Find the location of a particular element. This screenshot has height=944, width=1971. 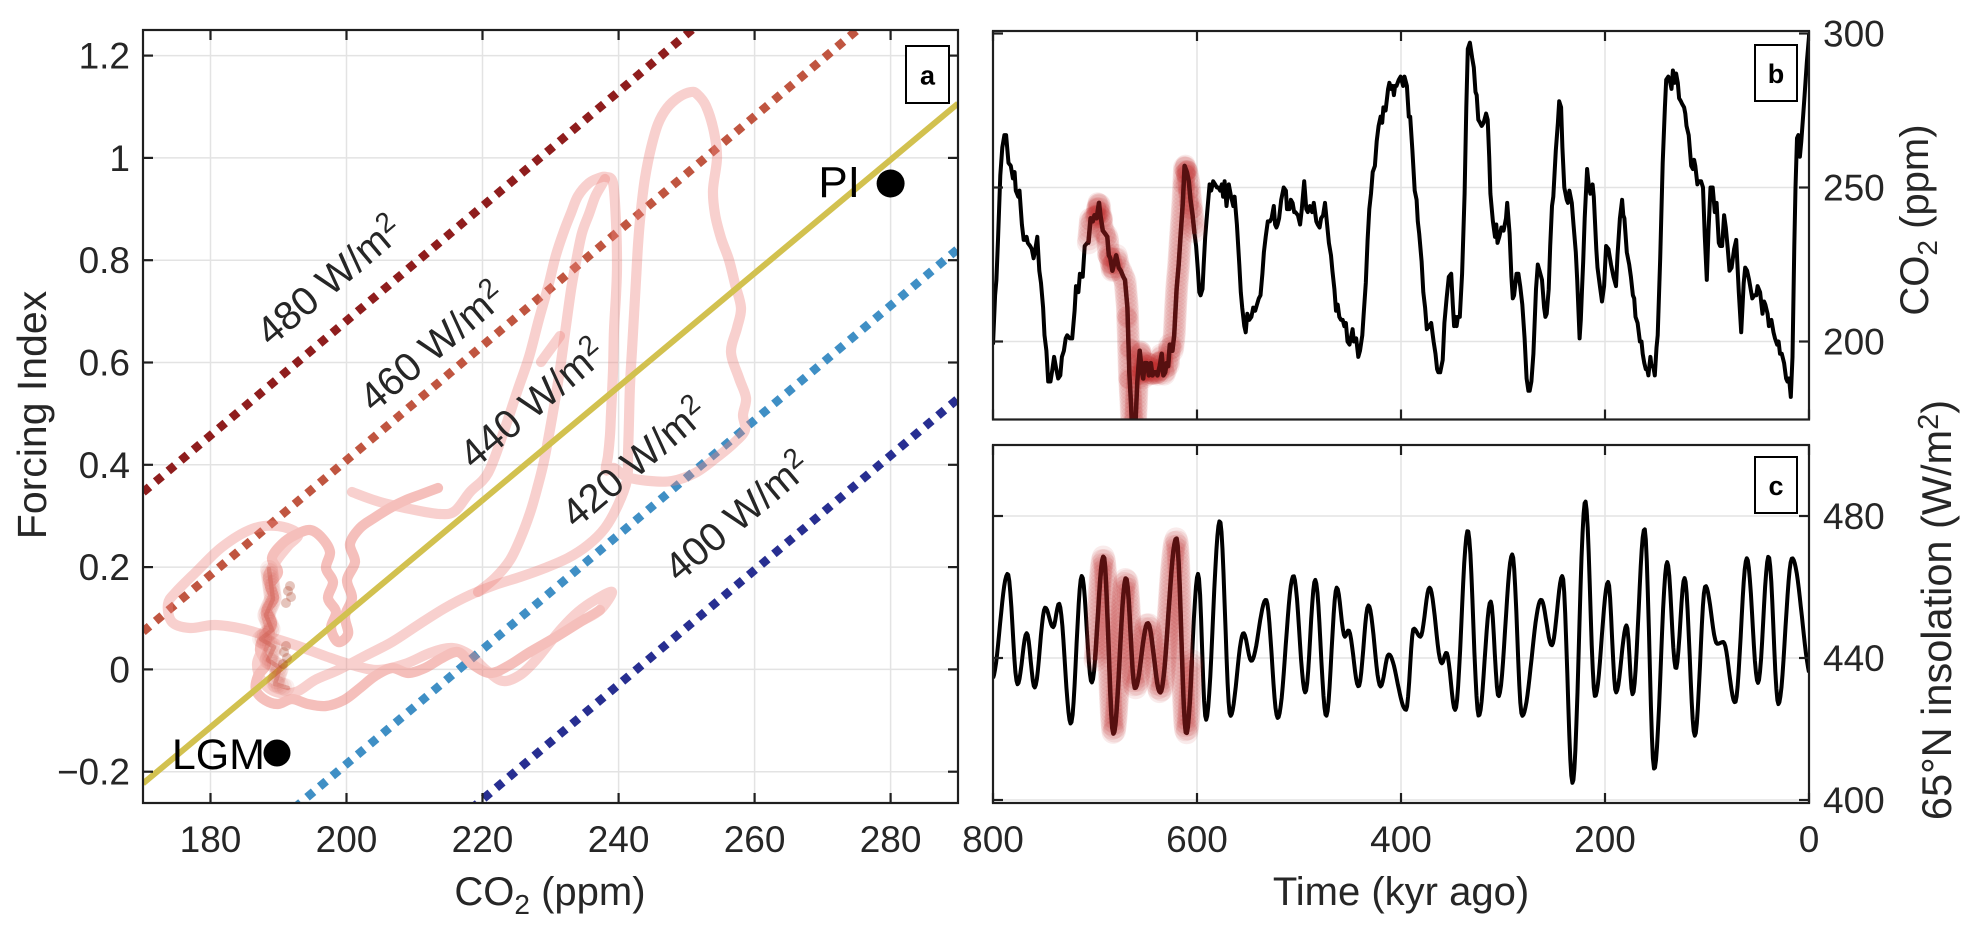

svg-text: 0.8 is located at coordinates (104, 260).